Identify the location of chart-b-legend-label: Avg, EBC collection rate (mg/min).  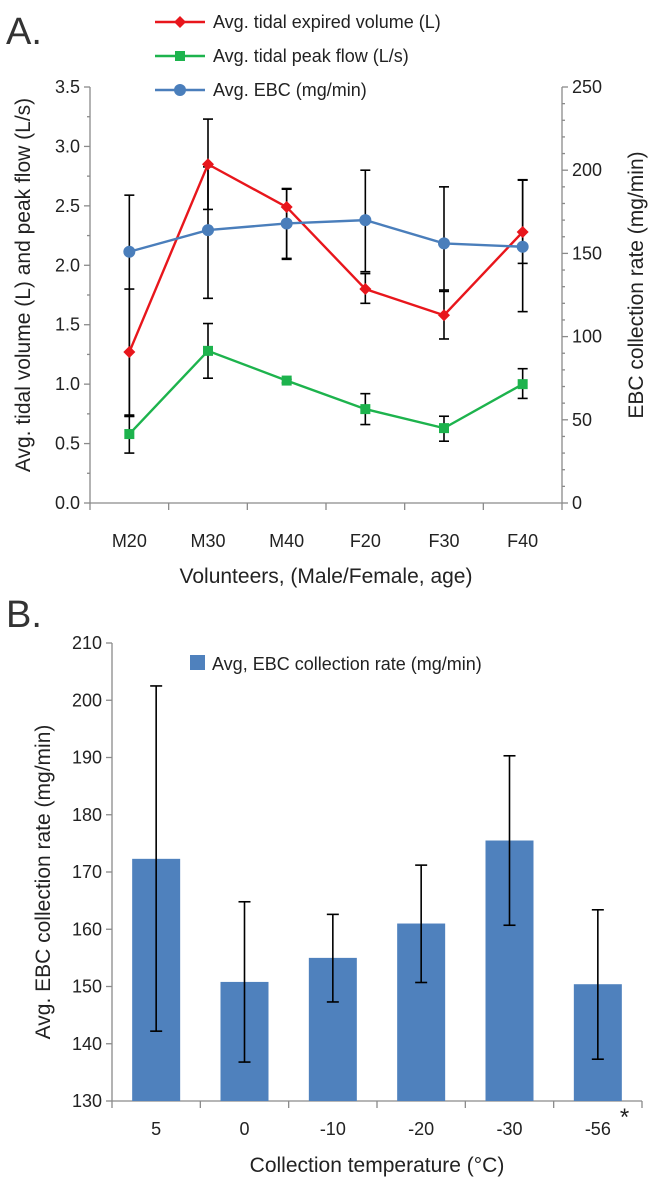
(347, 664).